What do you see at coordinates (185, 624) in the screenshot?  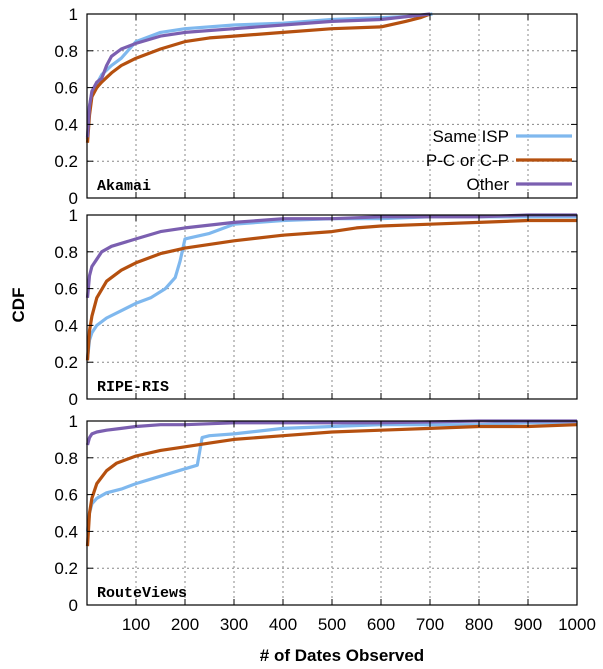 I see `x-tick-label: 200` at bounding box center [185, 624].